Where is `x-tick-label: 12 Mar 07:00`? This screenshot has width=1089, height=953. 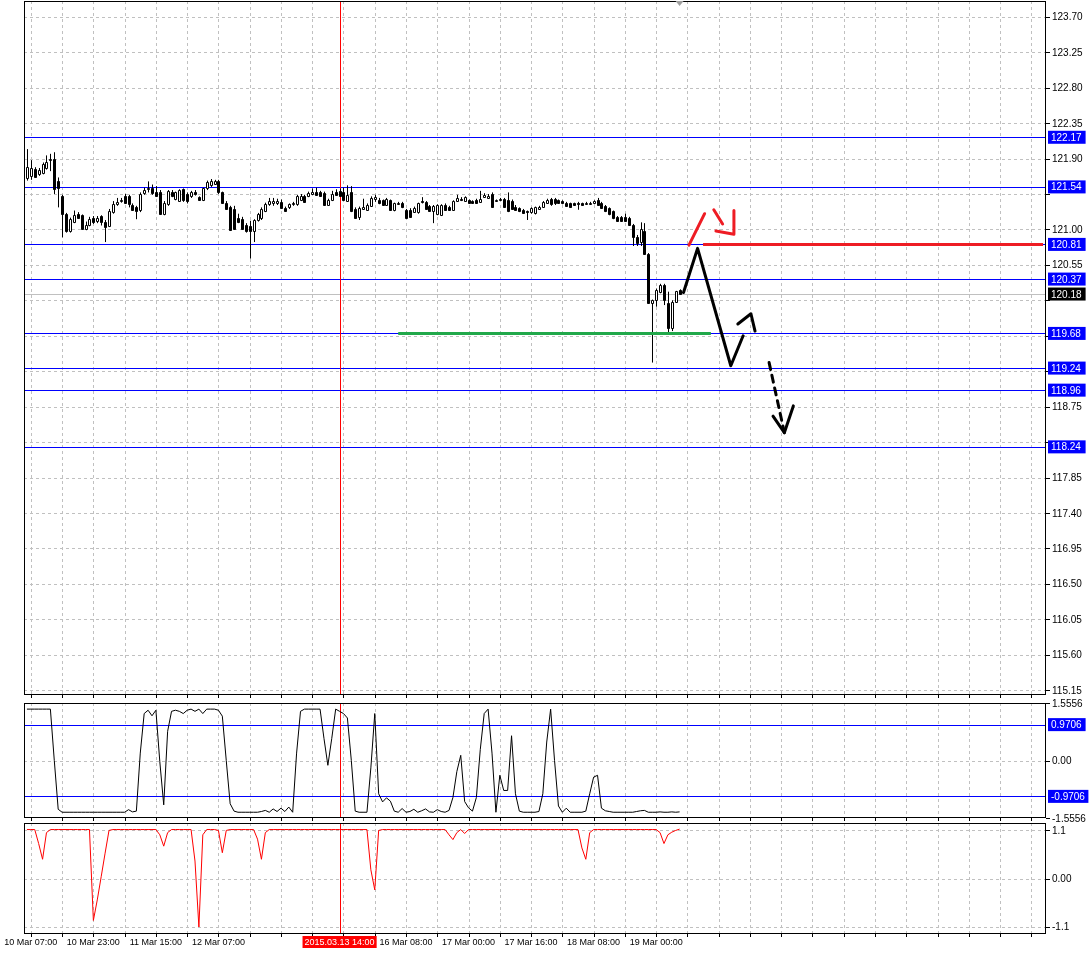 x-tick-label: 12 Mar 07:00 is located at coordinates (218, 942).